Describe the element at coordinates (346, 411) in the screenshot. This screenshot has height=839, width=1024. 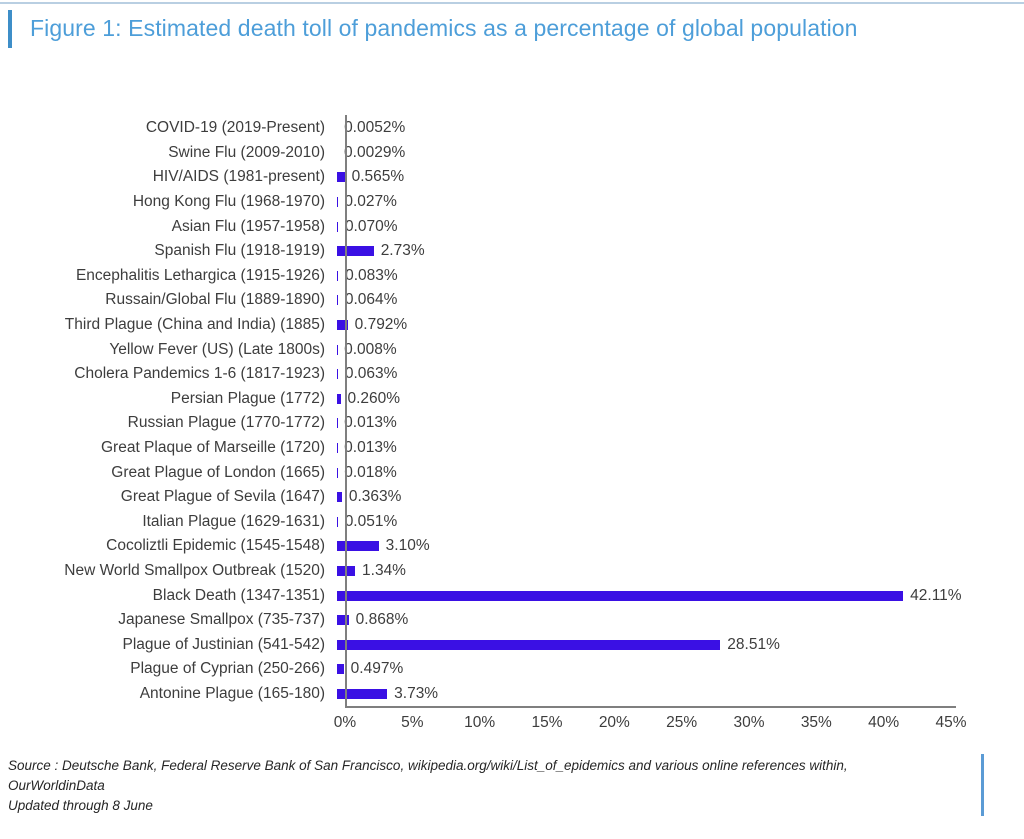
I see `y-axis-line` at that location.